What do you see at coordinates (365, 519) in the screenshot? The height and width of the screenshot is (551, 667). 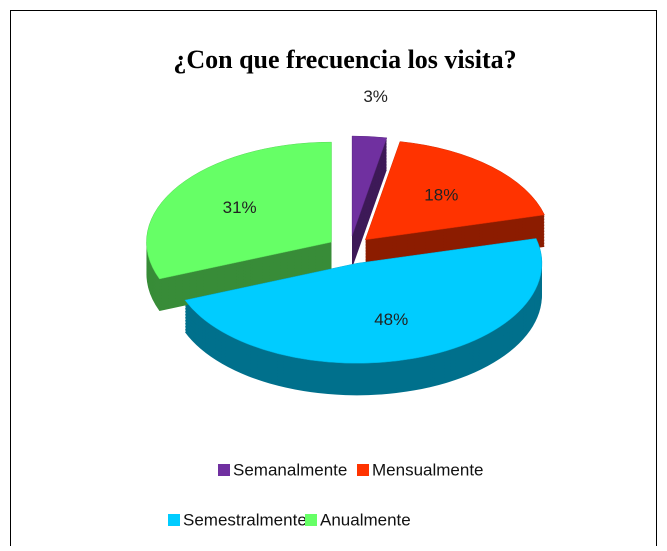 I see `legend-label: Anualmente` at bounding box center [365, 519].